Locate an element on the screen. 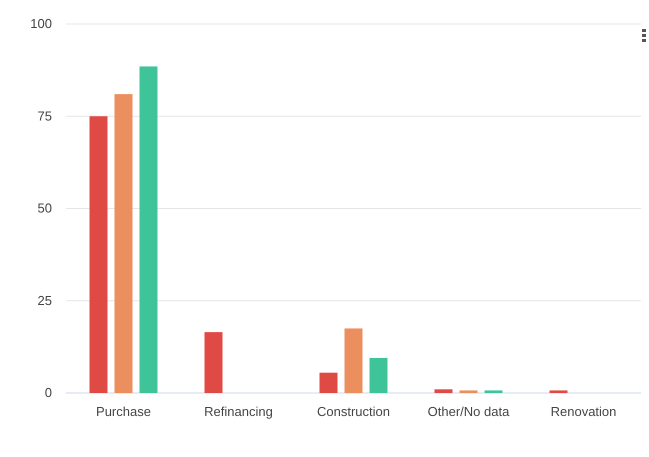 This screenshot has height=457, width=649. y-tick-label: 0 is located at coordinates (48, 392).